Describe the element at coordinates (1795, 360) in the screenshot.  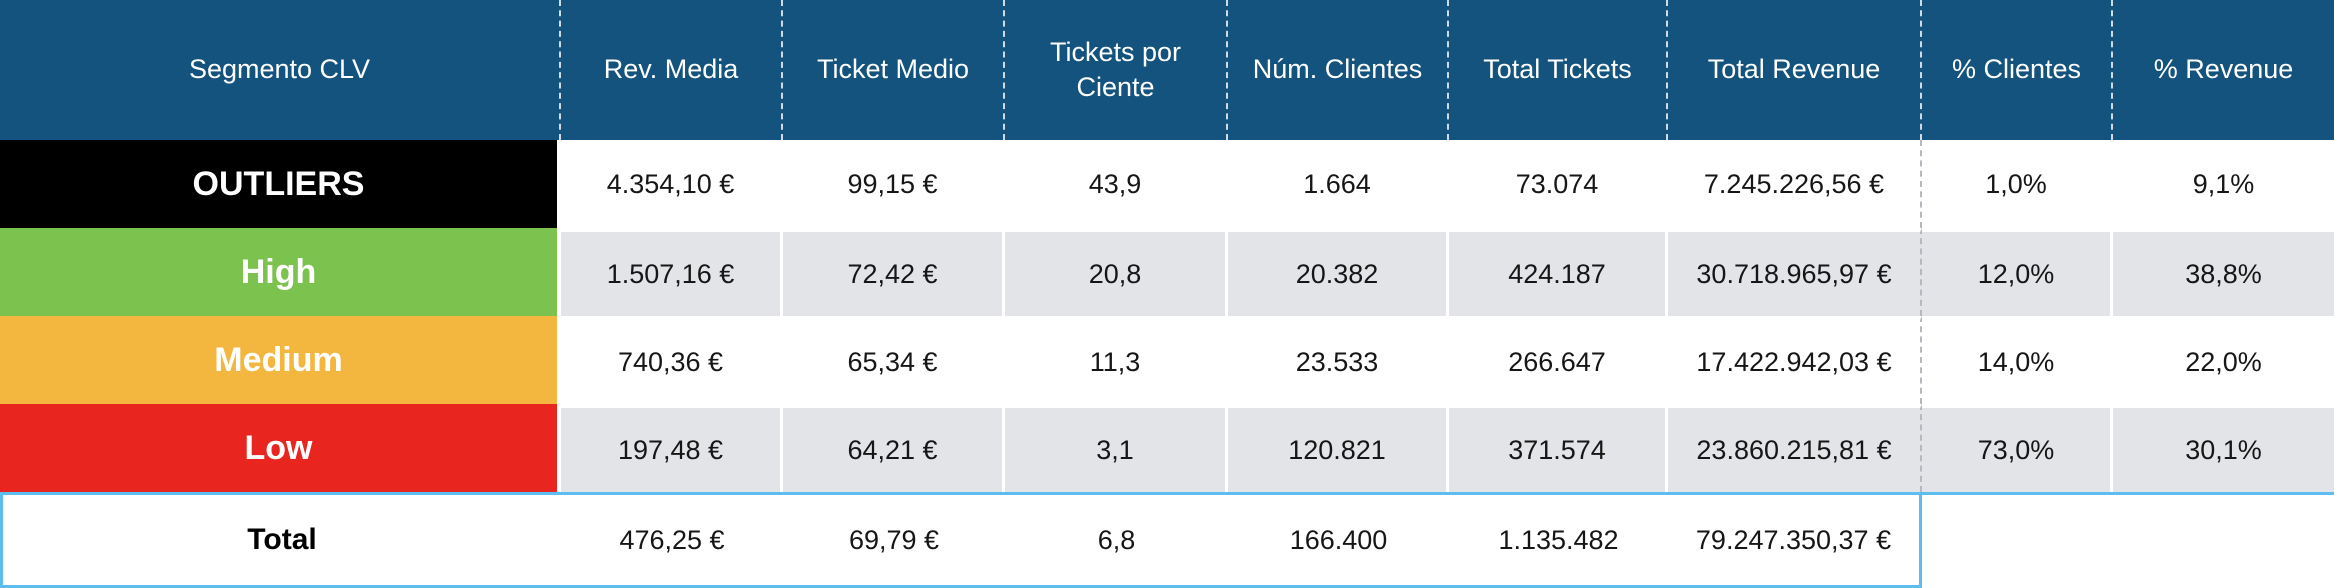
I see `data-cell: 17.422.942,03 €` at that location.